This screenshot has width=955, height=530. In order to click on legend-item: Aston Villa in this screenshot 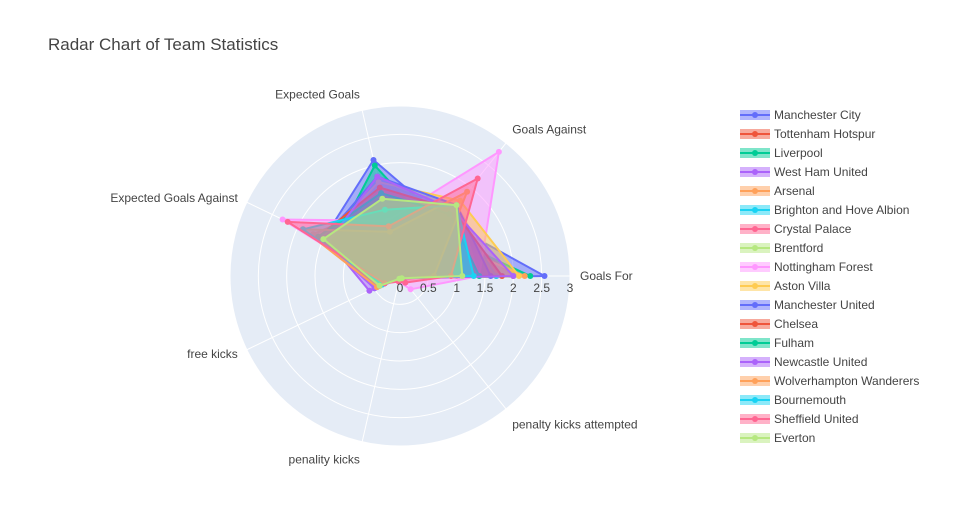, I will do `click(785, 286)`.